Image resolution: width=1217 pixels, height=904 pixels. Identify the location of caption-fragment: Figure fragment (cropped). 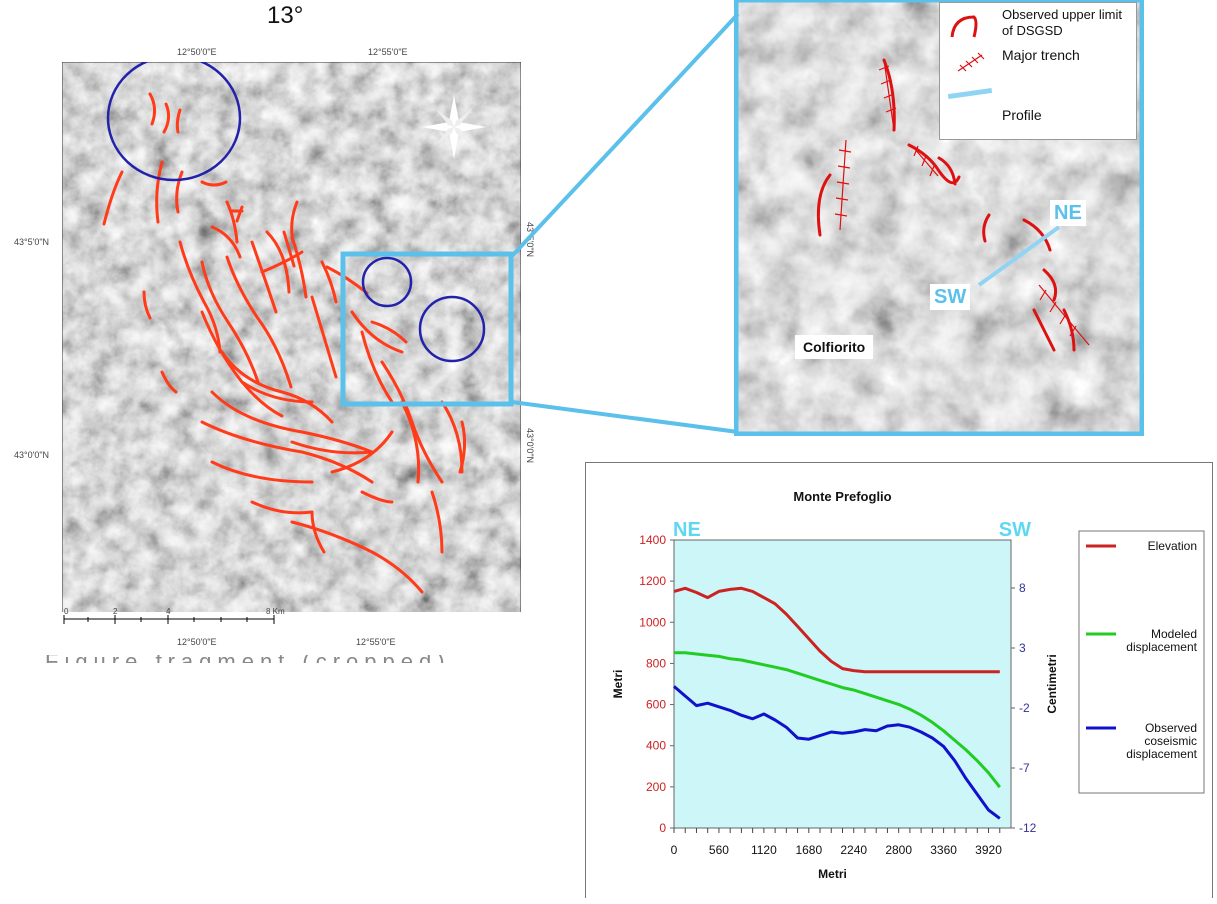
(295, 659).